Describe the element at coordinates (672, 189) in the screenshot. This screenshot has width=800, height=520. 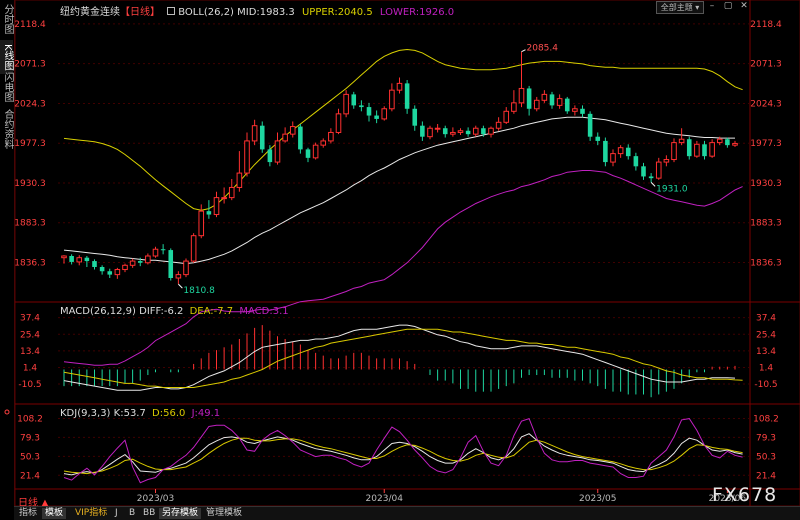
I see `annotation-low-label: 1931.0` at that location.